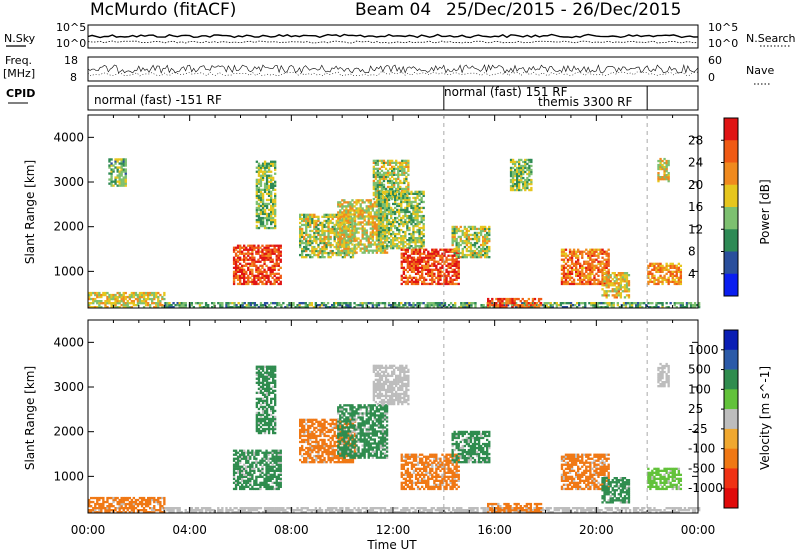 This screenshot has height=554, width=800. Describe the element at coordinates (393, 68) in the screenshot. I see `freq-trace` at that location.